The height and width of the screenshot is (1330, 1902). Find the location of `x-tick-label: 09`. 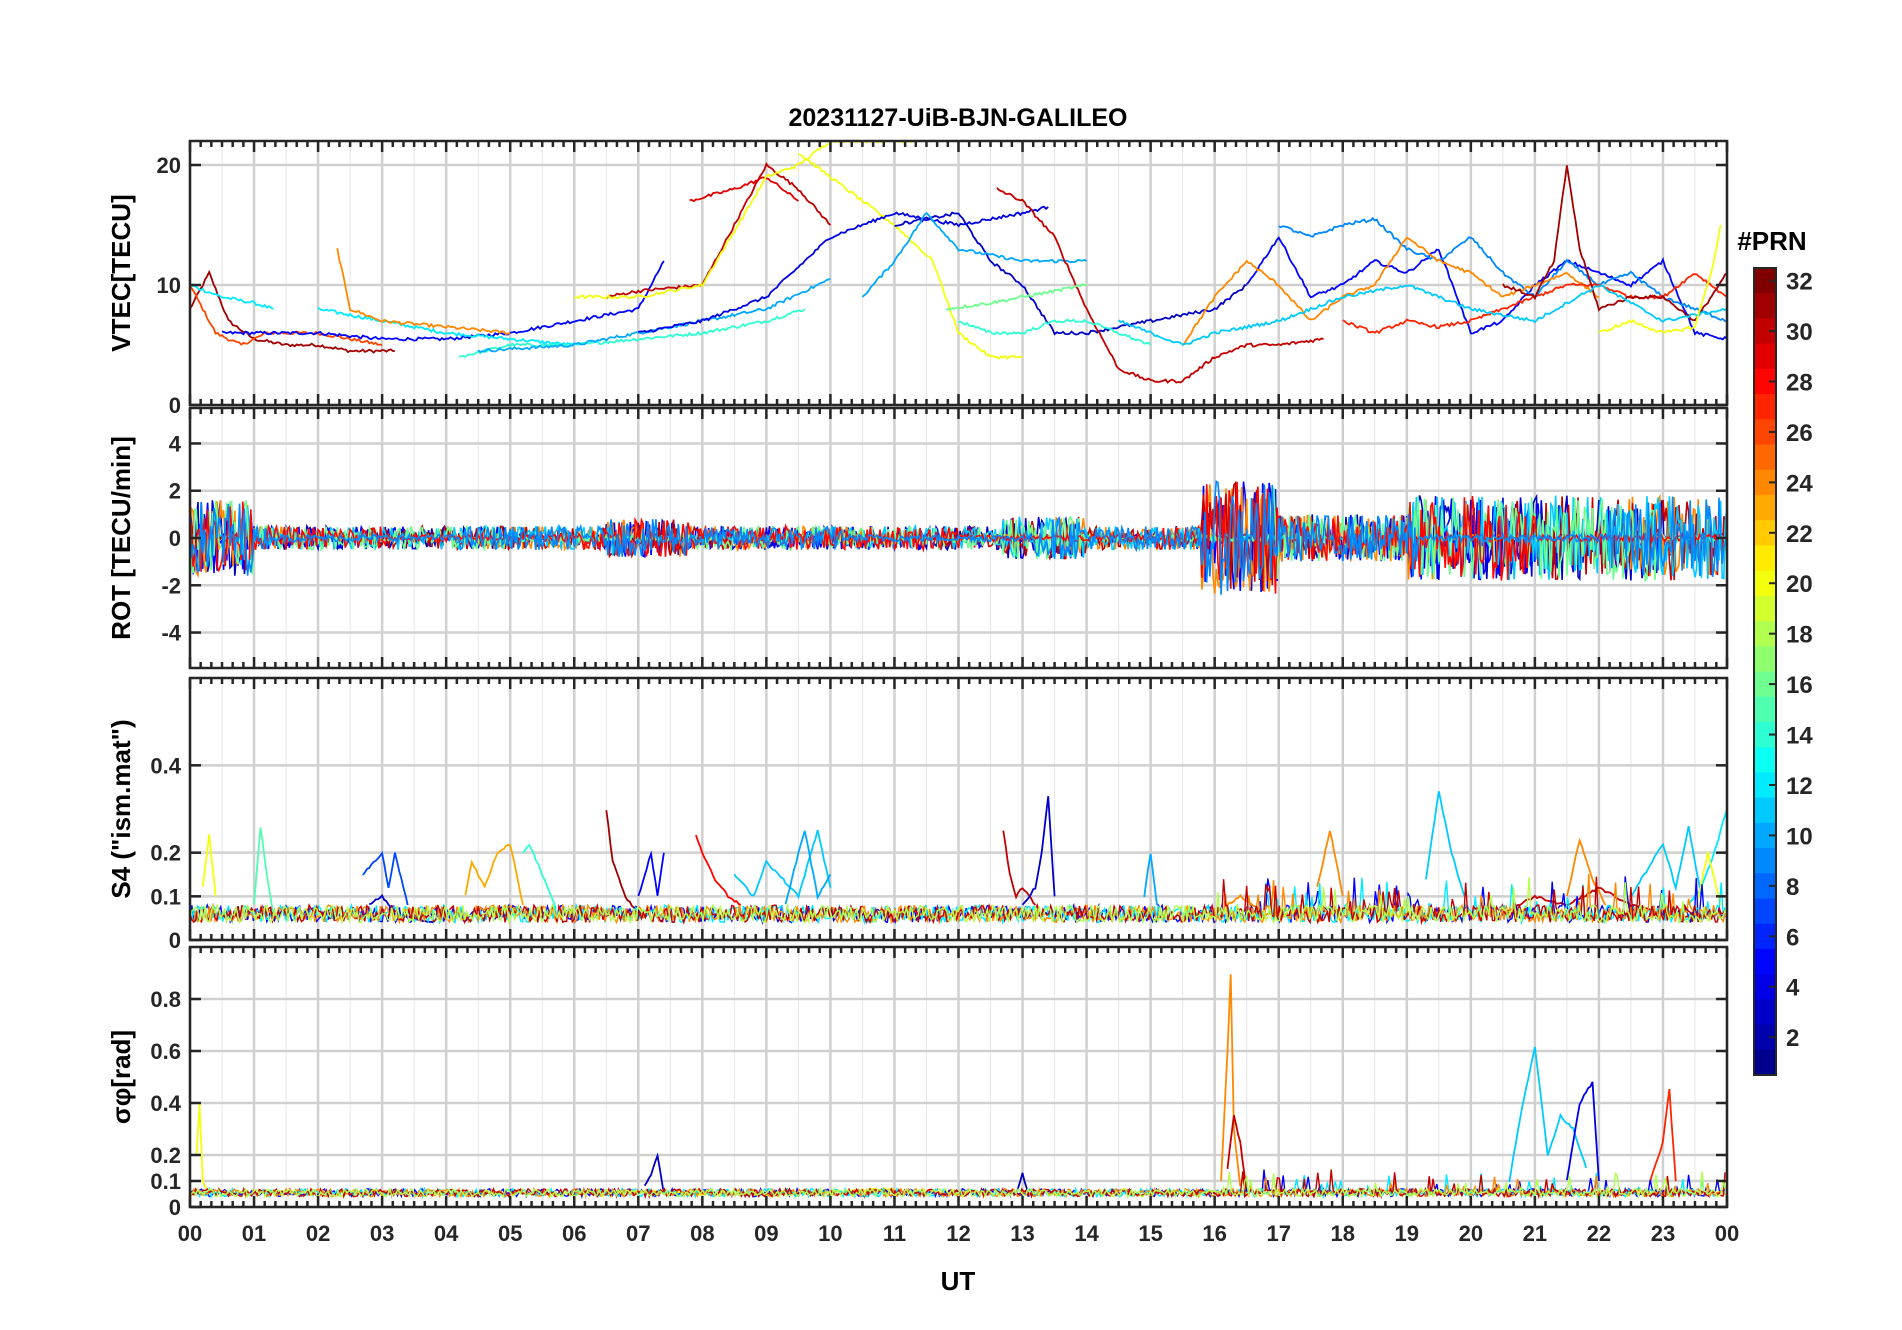

x-tick-label: 09 is located at coordinates (766, 1233).